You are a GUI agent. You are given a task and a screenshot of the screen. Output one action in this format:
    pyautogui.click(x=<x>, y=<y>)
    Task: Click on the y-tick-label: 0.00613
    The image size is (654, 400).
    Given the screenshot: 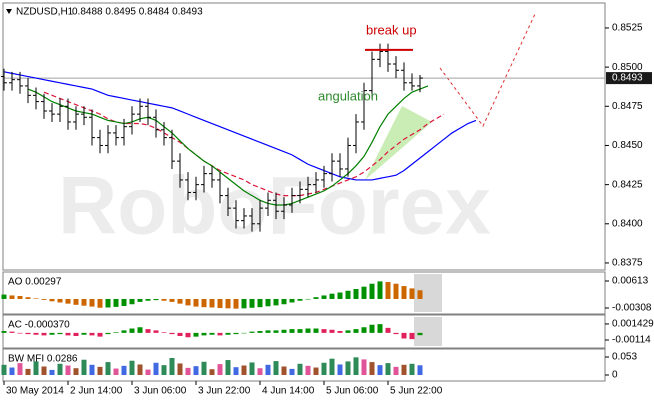 What is the action you would take?
    pyautogui.click(x=630, y=281)
    